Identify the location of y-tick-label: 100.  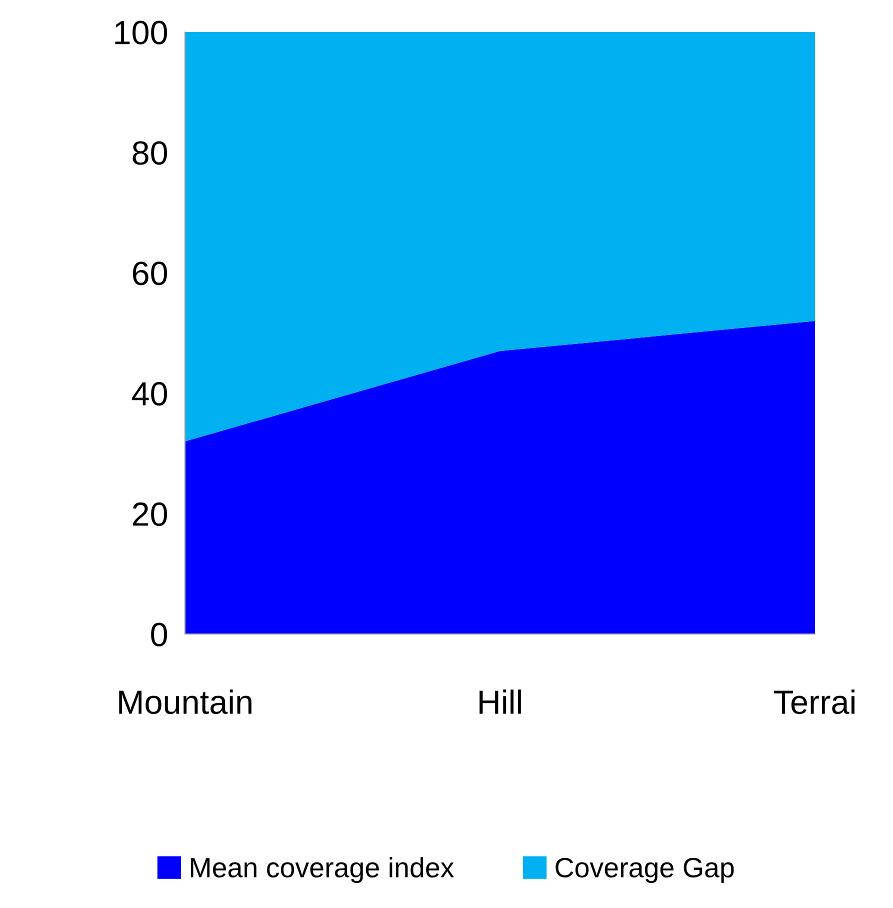
(141, 32).